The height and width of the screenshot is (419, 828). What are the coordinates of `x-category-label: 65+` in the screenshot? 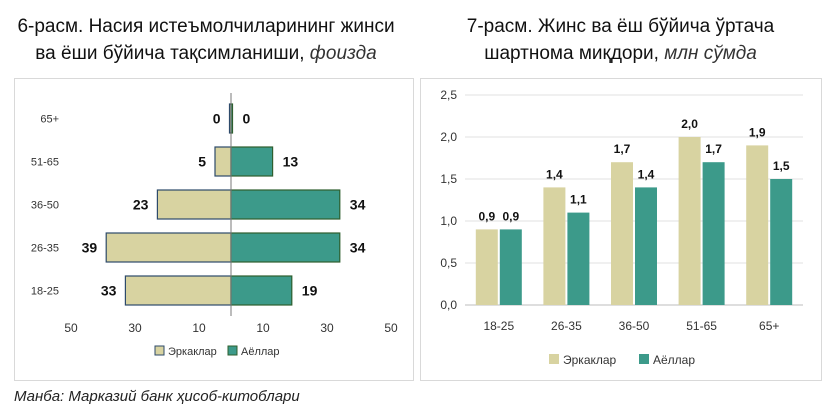 It's located at (769, 326).